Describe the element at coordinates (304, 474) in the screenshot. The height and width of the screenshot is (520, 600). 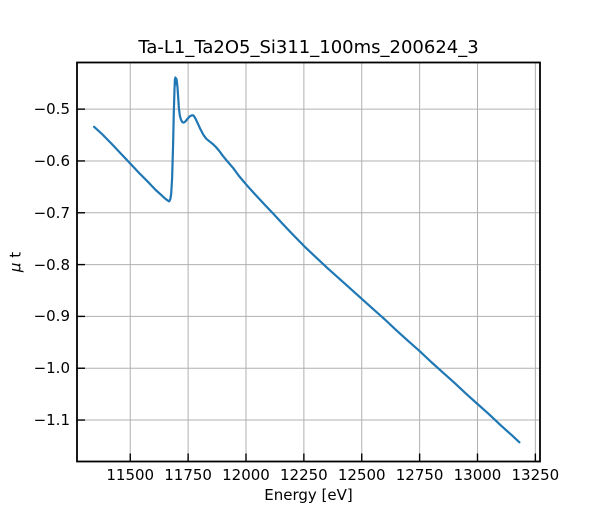
I see `x-tick-label: 12250` at that location.